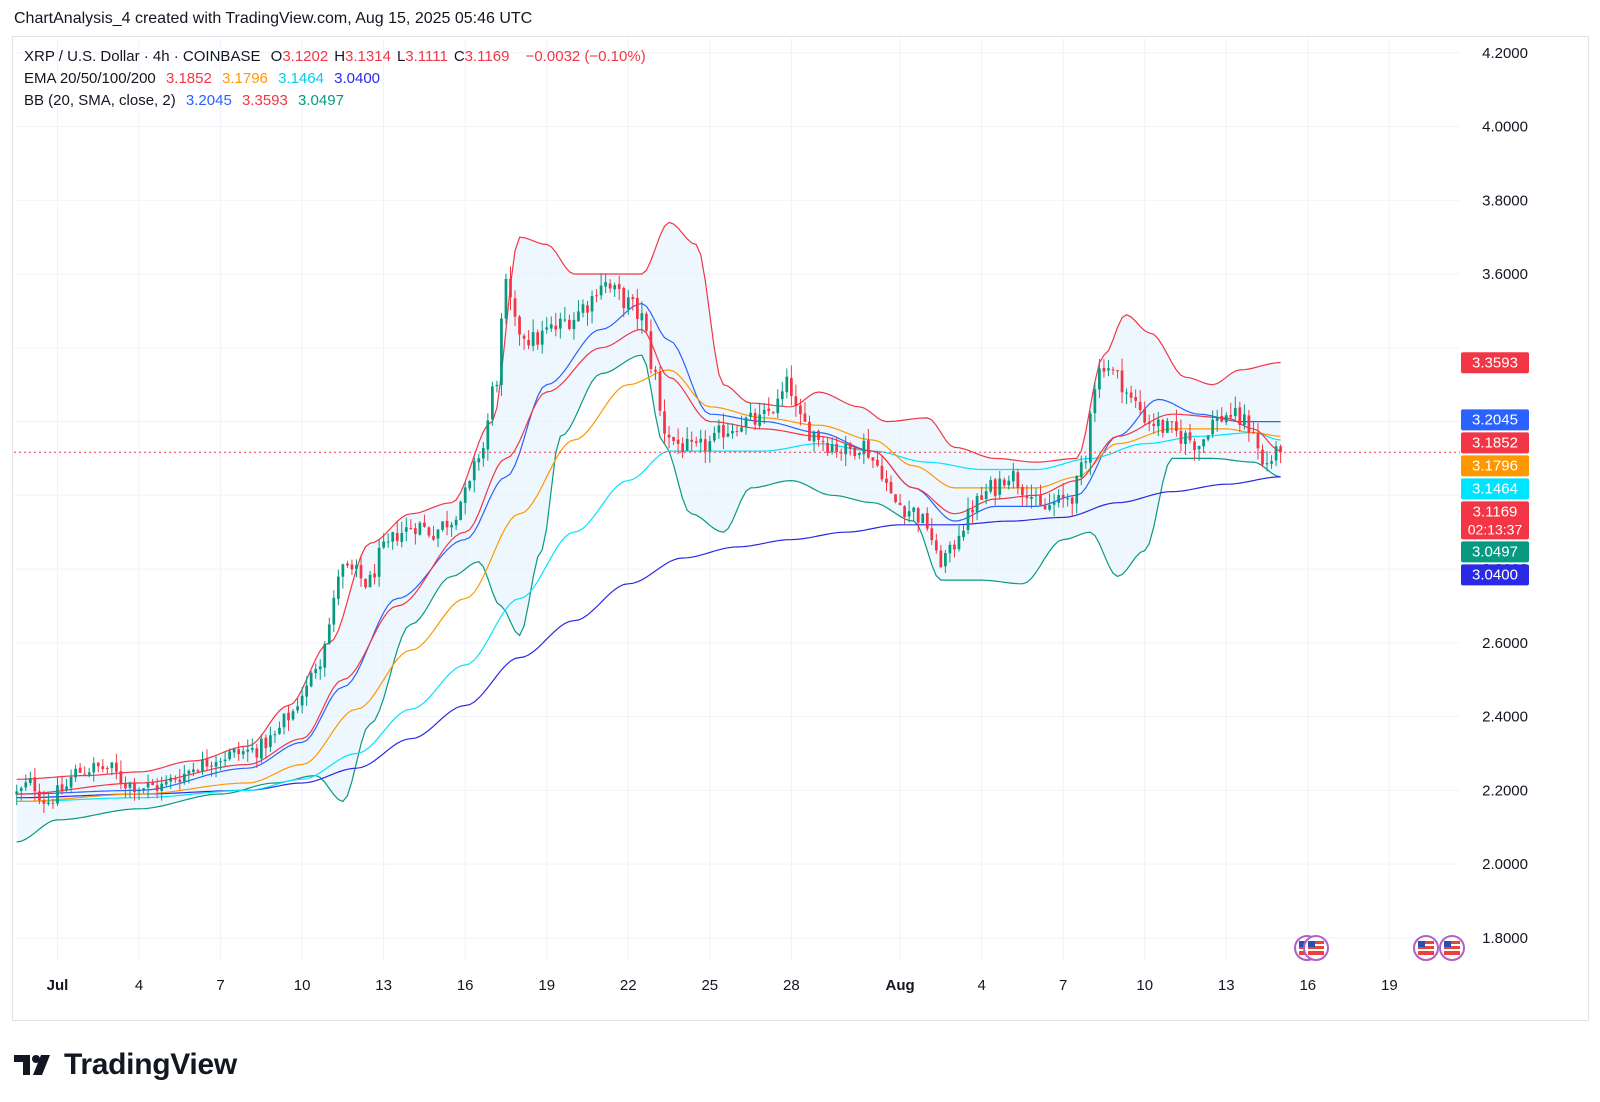  Describe the element at coordinates (1316, 950) in the screenshot. I see `us-flag-stripe` at that location.